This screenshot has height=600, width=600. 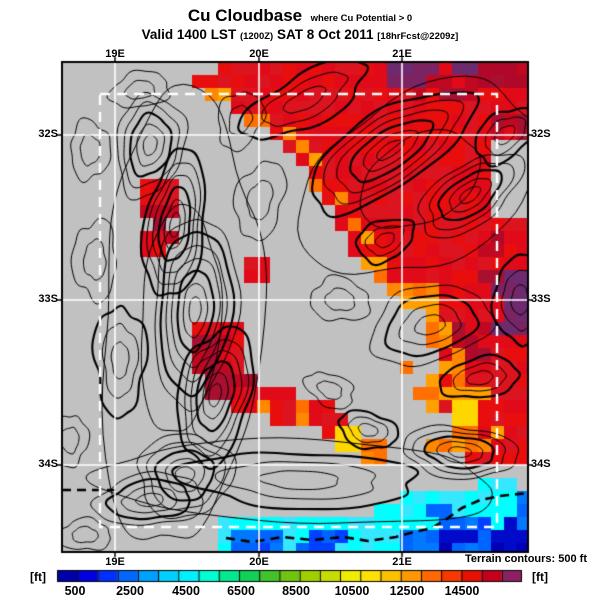 What do you see at coordinates (241, 591) in the screenshot?
I see `legend-tick-6500: 6500` at bounding box center [241, 591].